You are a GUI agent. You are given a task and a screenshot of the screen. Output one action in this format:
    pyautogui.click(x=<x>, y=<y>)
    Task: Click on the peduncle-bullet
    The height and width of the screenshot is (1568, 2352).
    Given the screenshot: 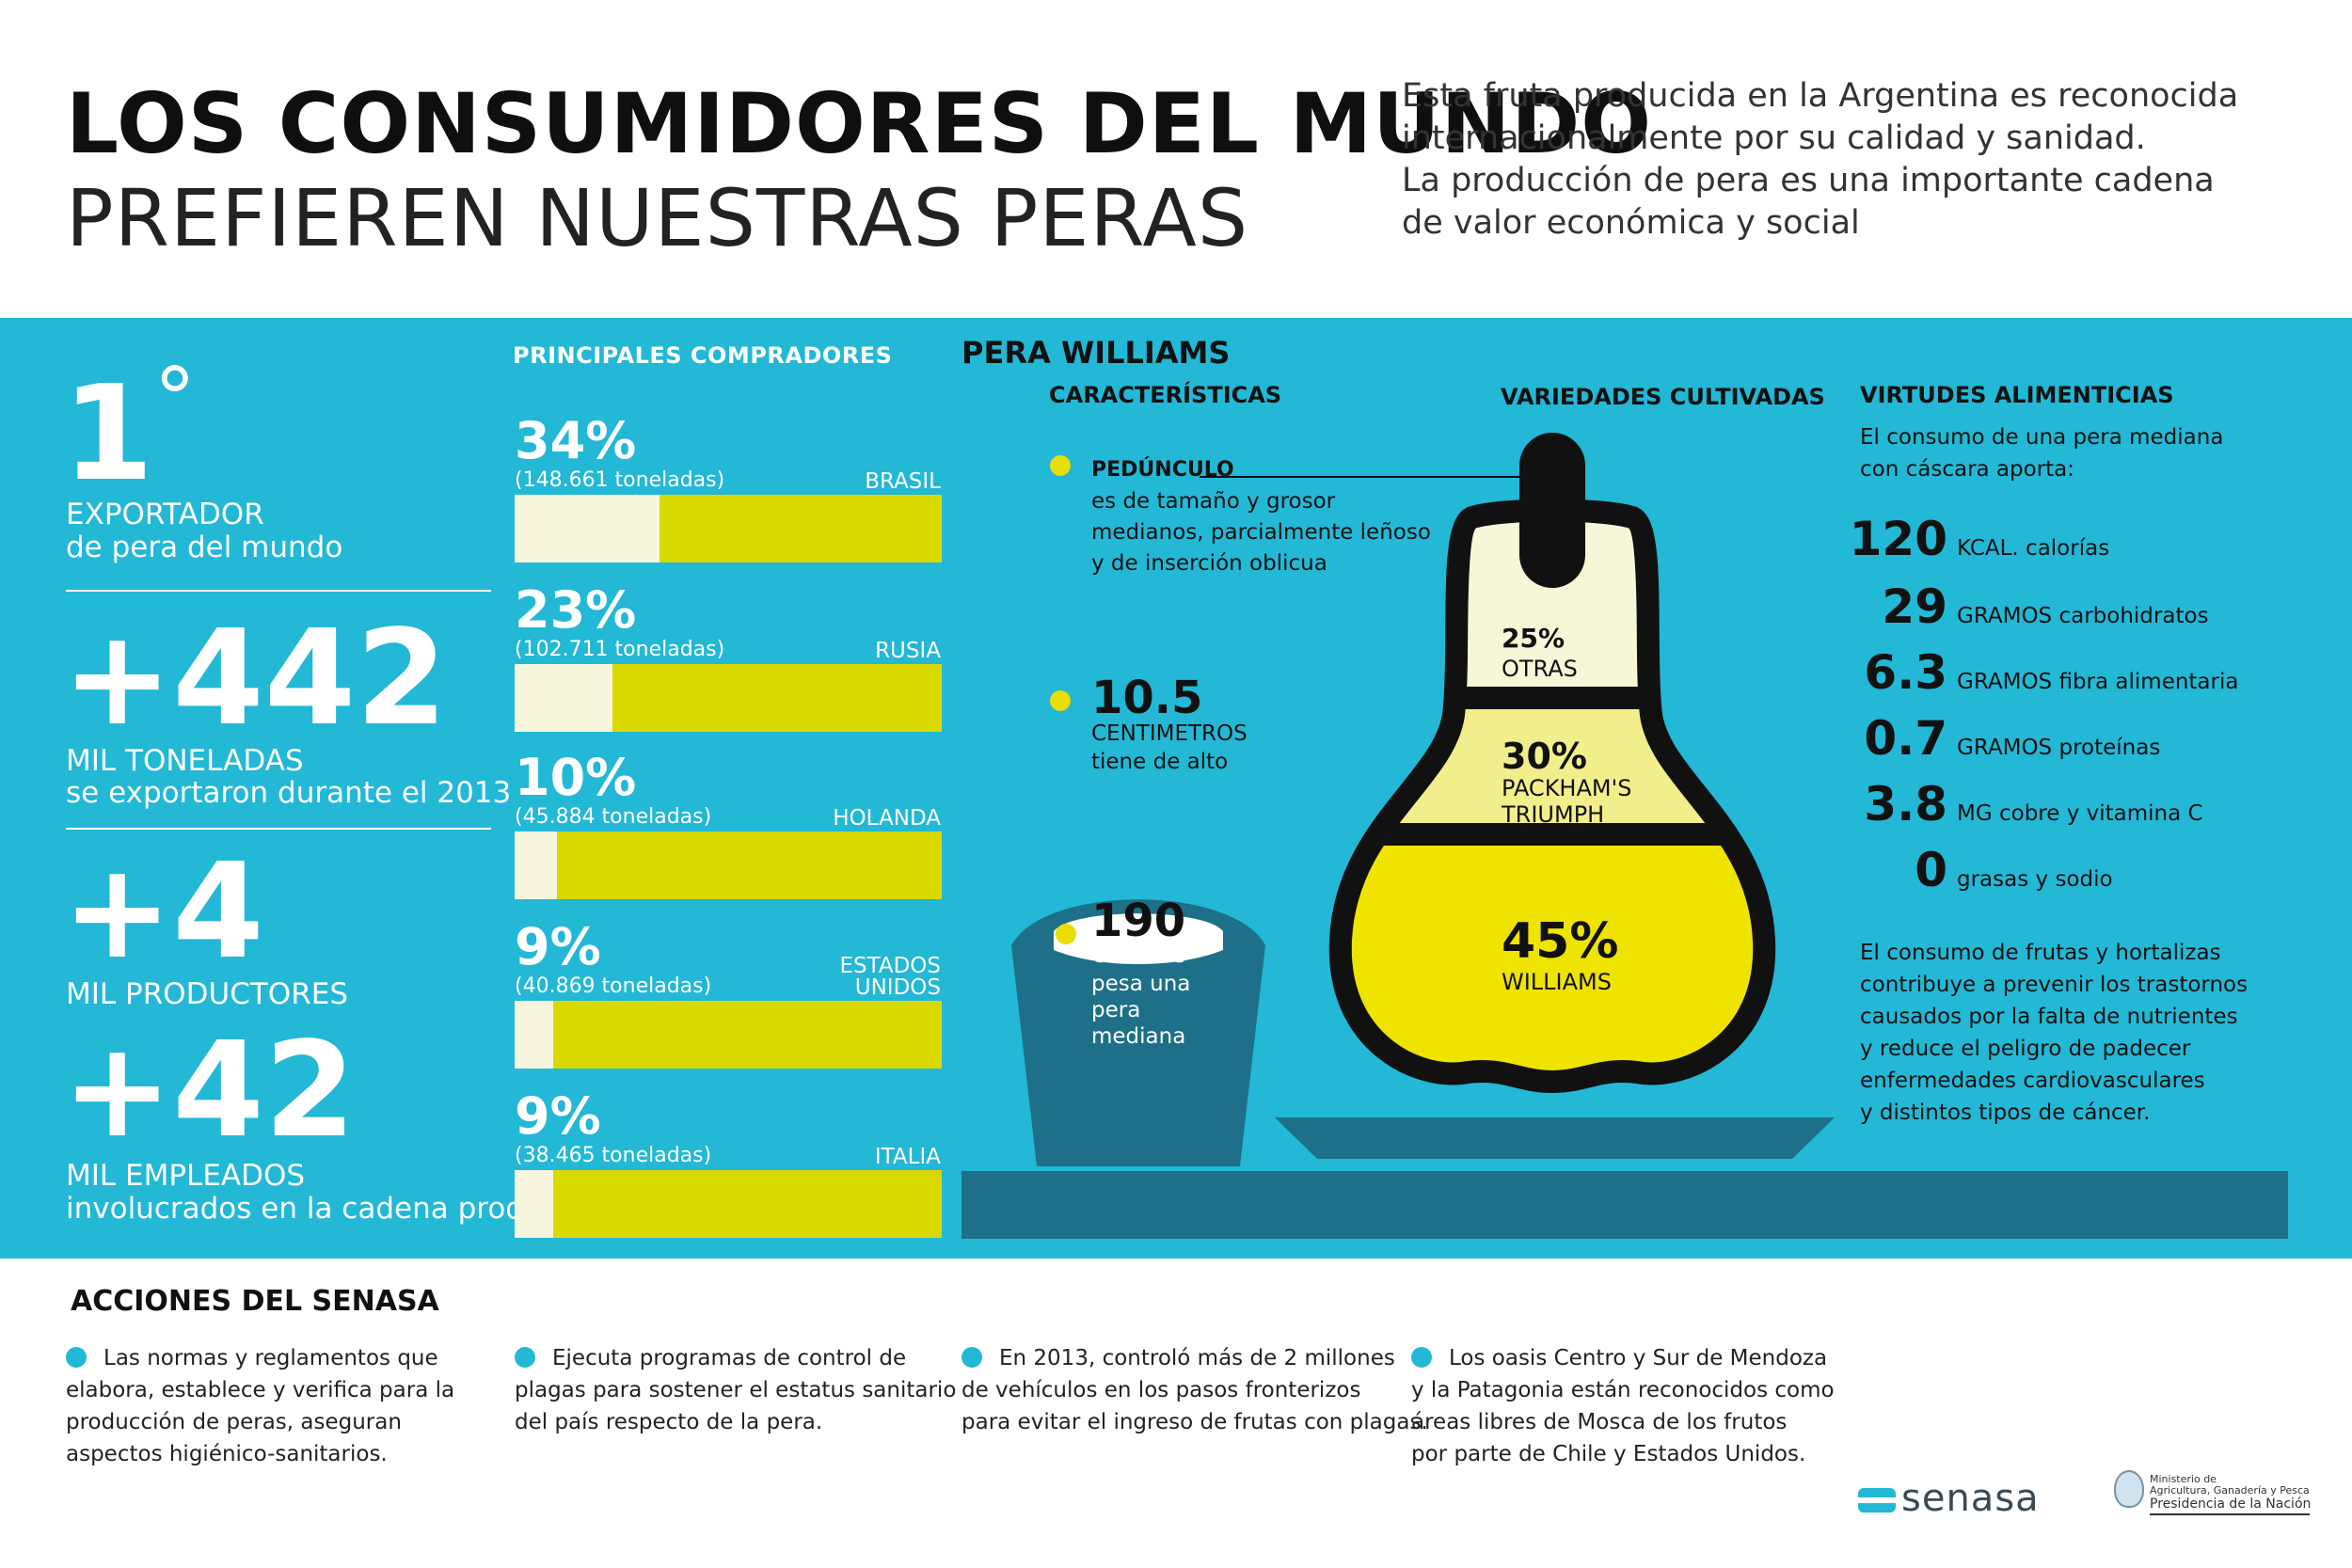 What is the action you would take?
    pyautogui.click(x=1060, y=466)
    